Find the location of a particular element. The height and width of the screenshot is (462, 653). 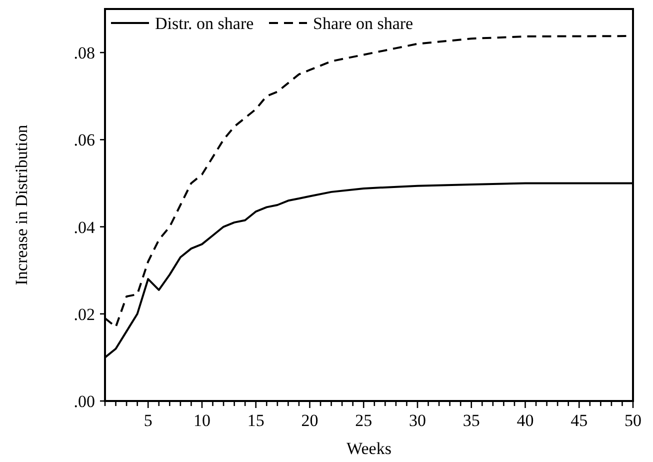

x-tick-label: 5 is located at coordinates (148, 420).